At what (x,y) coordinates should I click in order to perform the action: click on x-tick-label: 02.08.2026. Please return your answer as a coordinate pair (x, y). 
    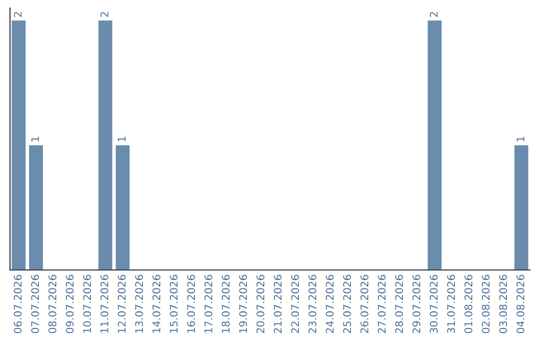
    Looking at the image, I should click on (486, 304).